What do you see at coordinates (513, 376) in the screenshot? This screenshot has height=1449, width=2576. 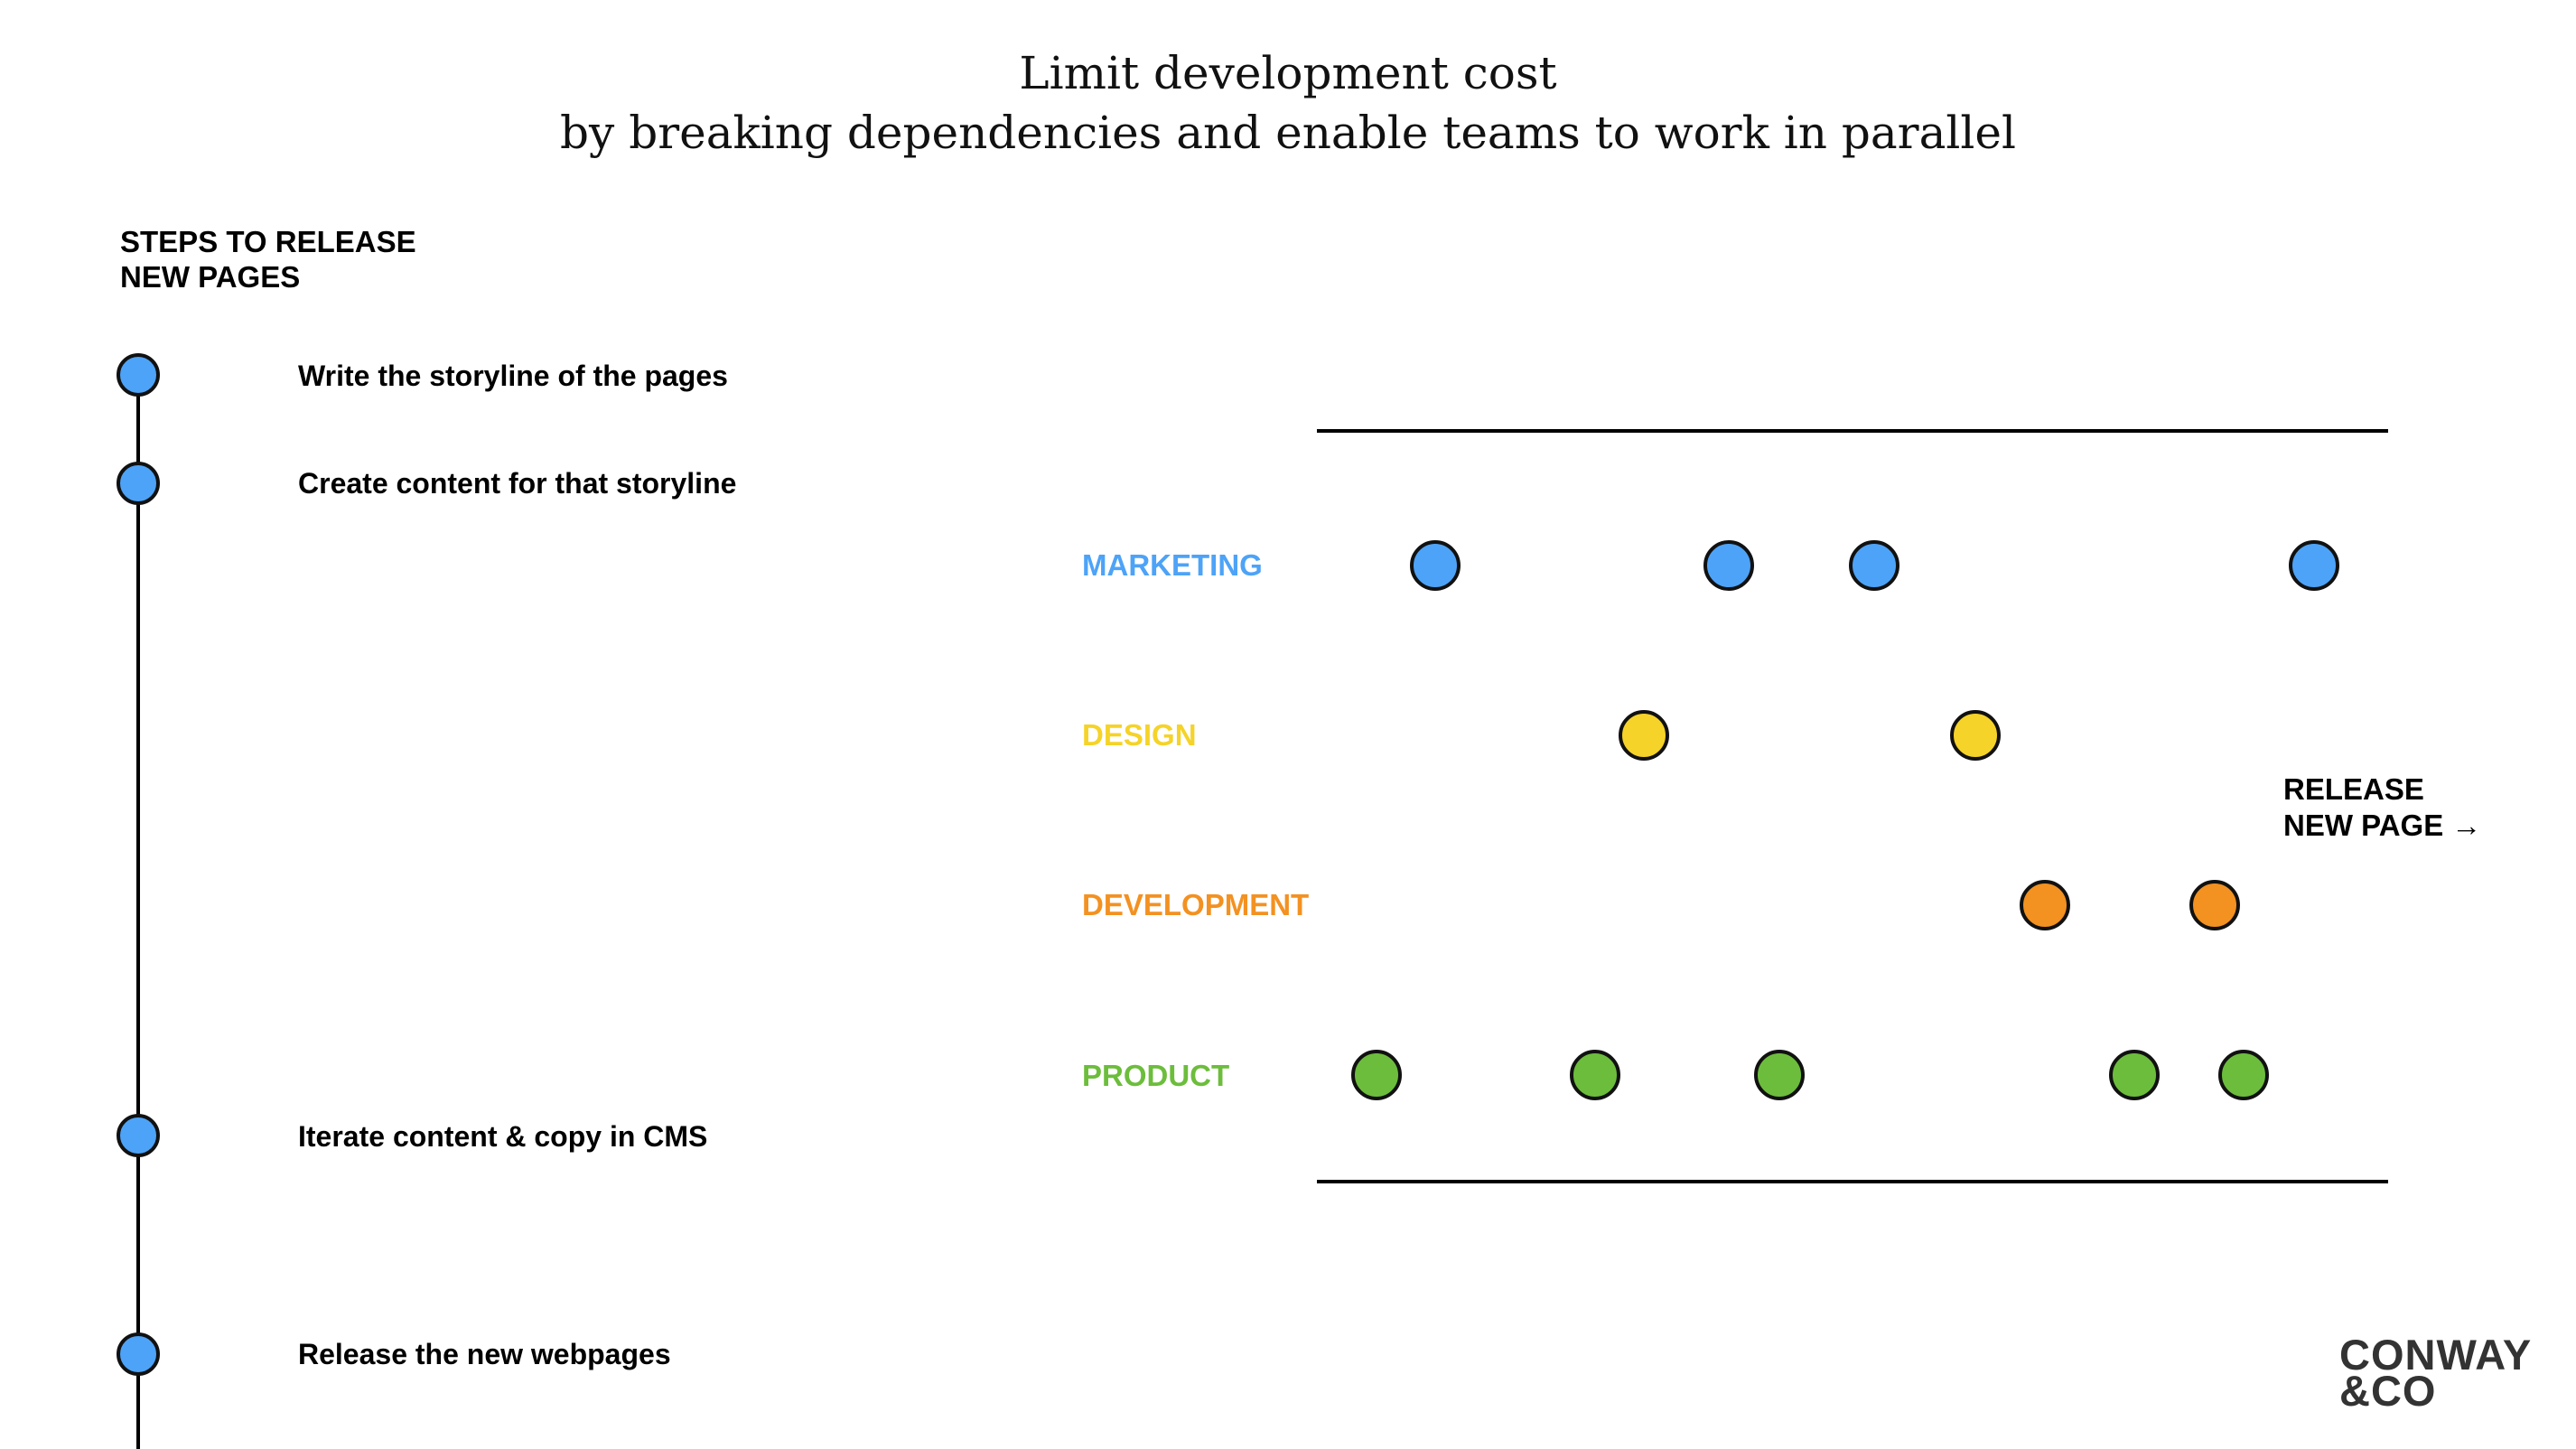 I see `step-label-1: Write the storyline of the pages` at bounding box center [513, 376].